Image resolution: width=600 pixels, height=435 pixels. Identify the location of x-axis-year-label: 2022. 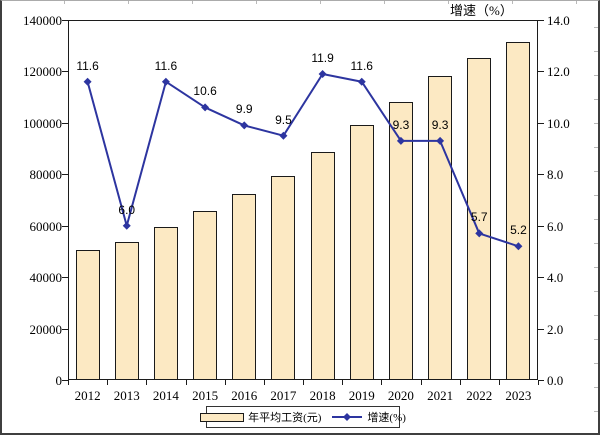
(479, 395).